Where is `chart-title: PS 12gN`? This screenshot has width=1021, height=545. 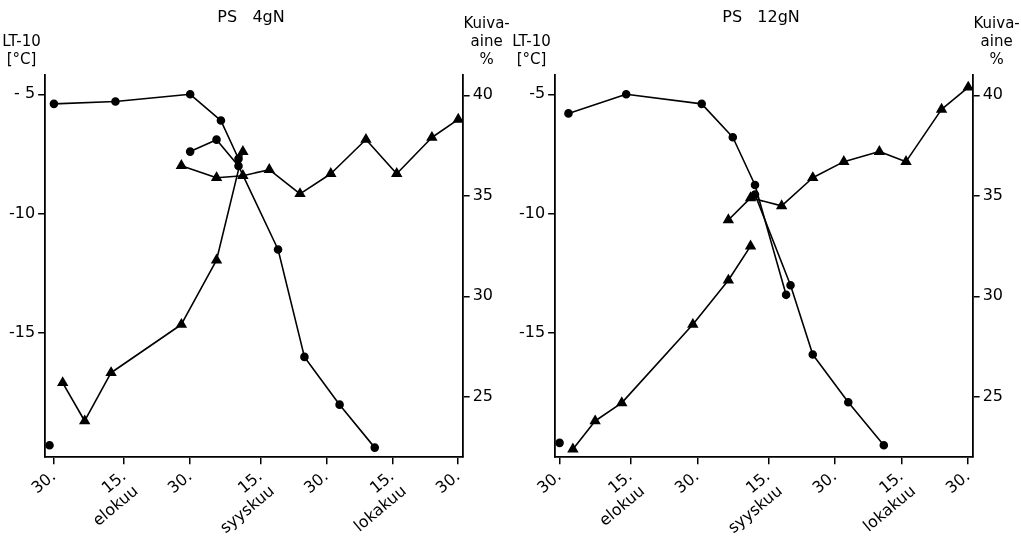 chart-title: PS 12gN is located at coordinates (761, 16).